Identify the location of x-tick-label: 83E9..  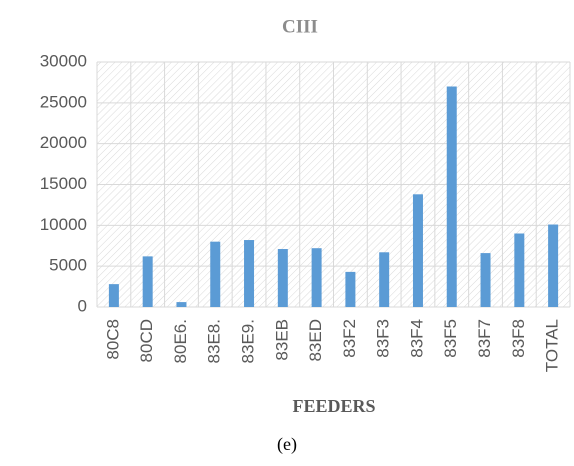
(248, 341).